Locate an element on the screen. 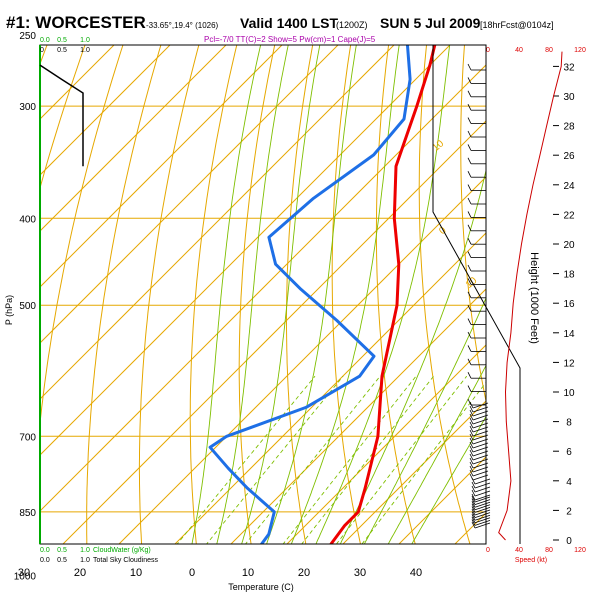  height-tick-label: 0 is located at coordinates (569, 541).